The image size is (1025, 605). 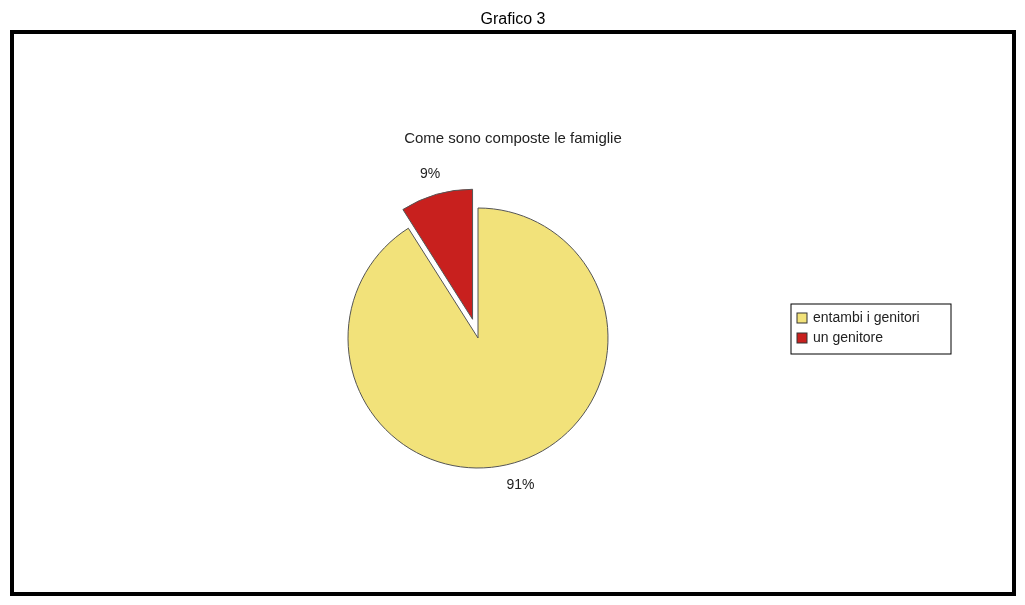 I want to click on data-label: 91%, so click(x=520, y=483).